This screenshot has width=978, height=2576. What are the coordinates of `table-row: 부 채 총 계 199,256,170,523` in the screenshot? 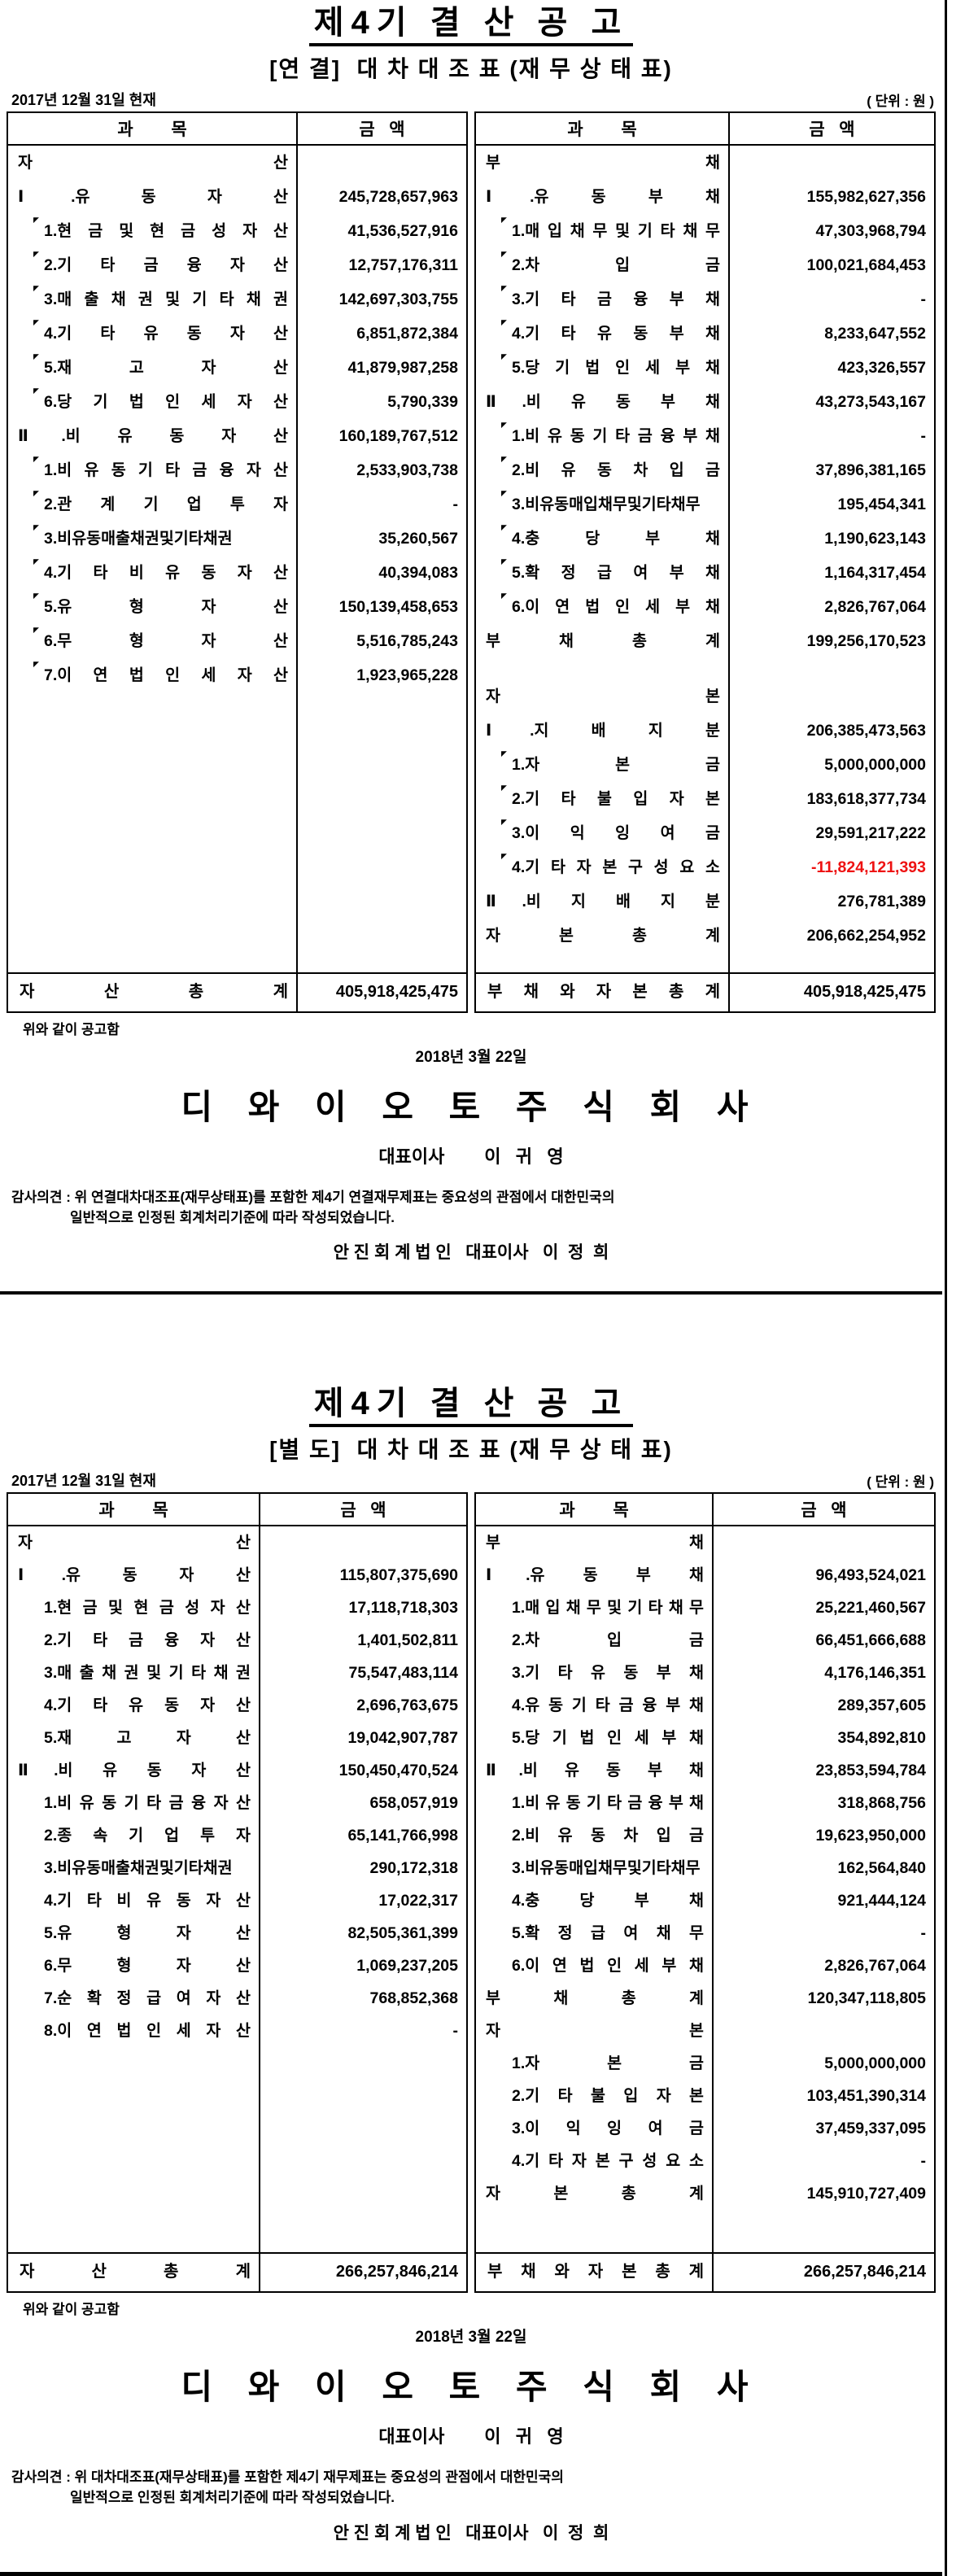 It's located at (705, 641).